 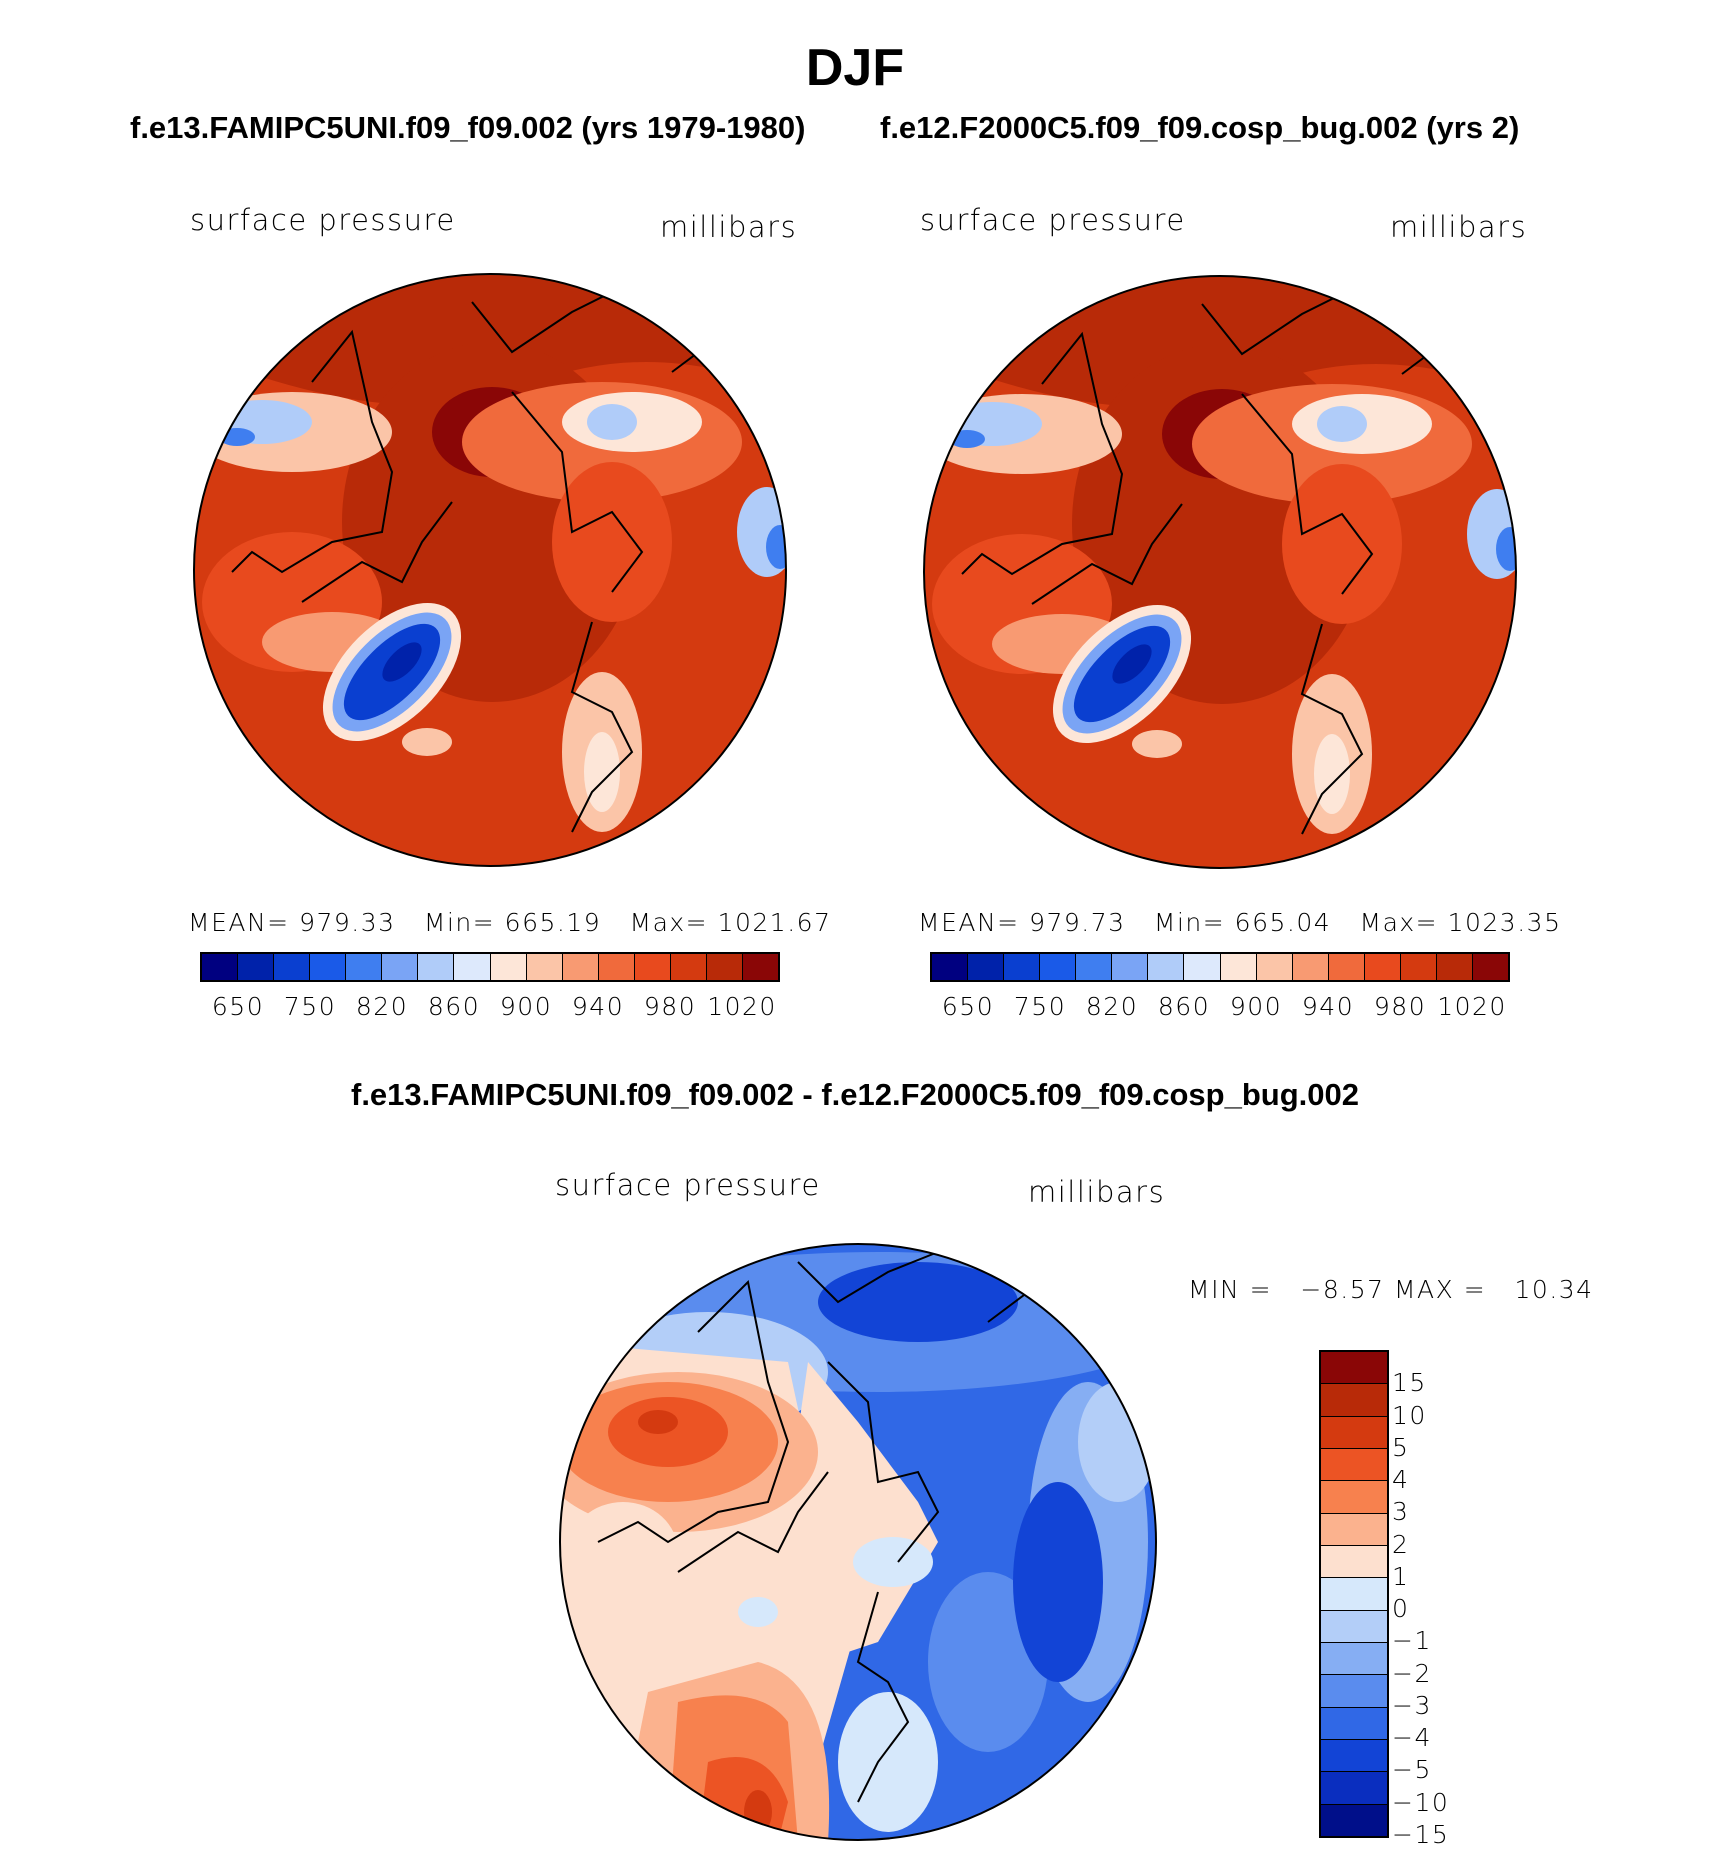 I want to click on diff-colorbar, so click(x=1354, y=1594).